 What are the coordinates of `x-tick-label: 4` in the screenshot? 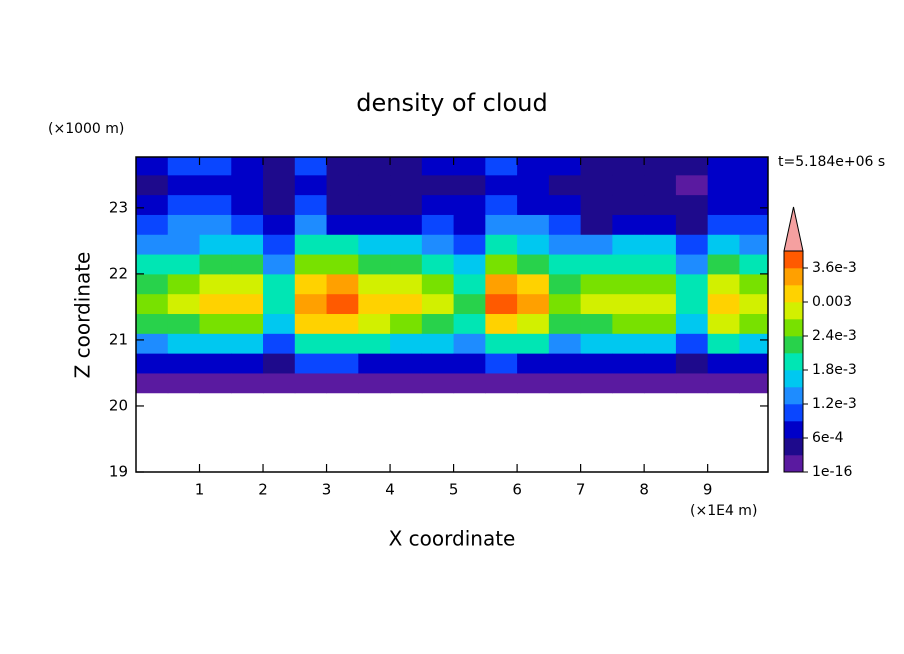 It's located at (390, 490).